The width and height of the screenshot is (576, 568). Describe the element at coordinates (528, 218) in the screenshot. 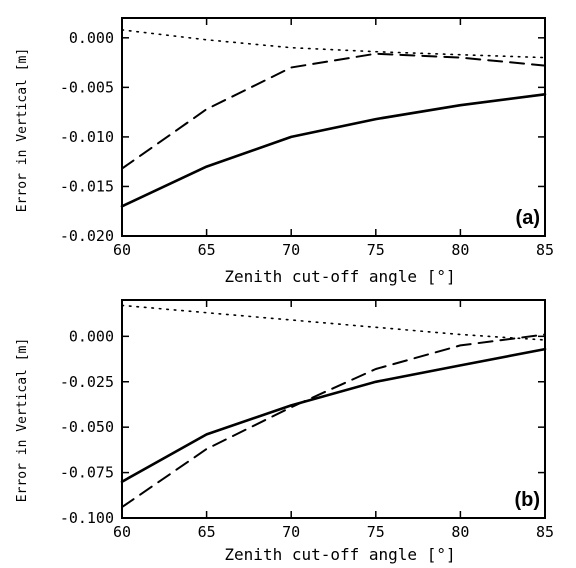

I see `panel-label: (a)` at that location.